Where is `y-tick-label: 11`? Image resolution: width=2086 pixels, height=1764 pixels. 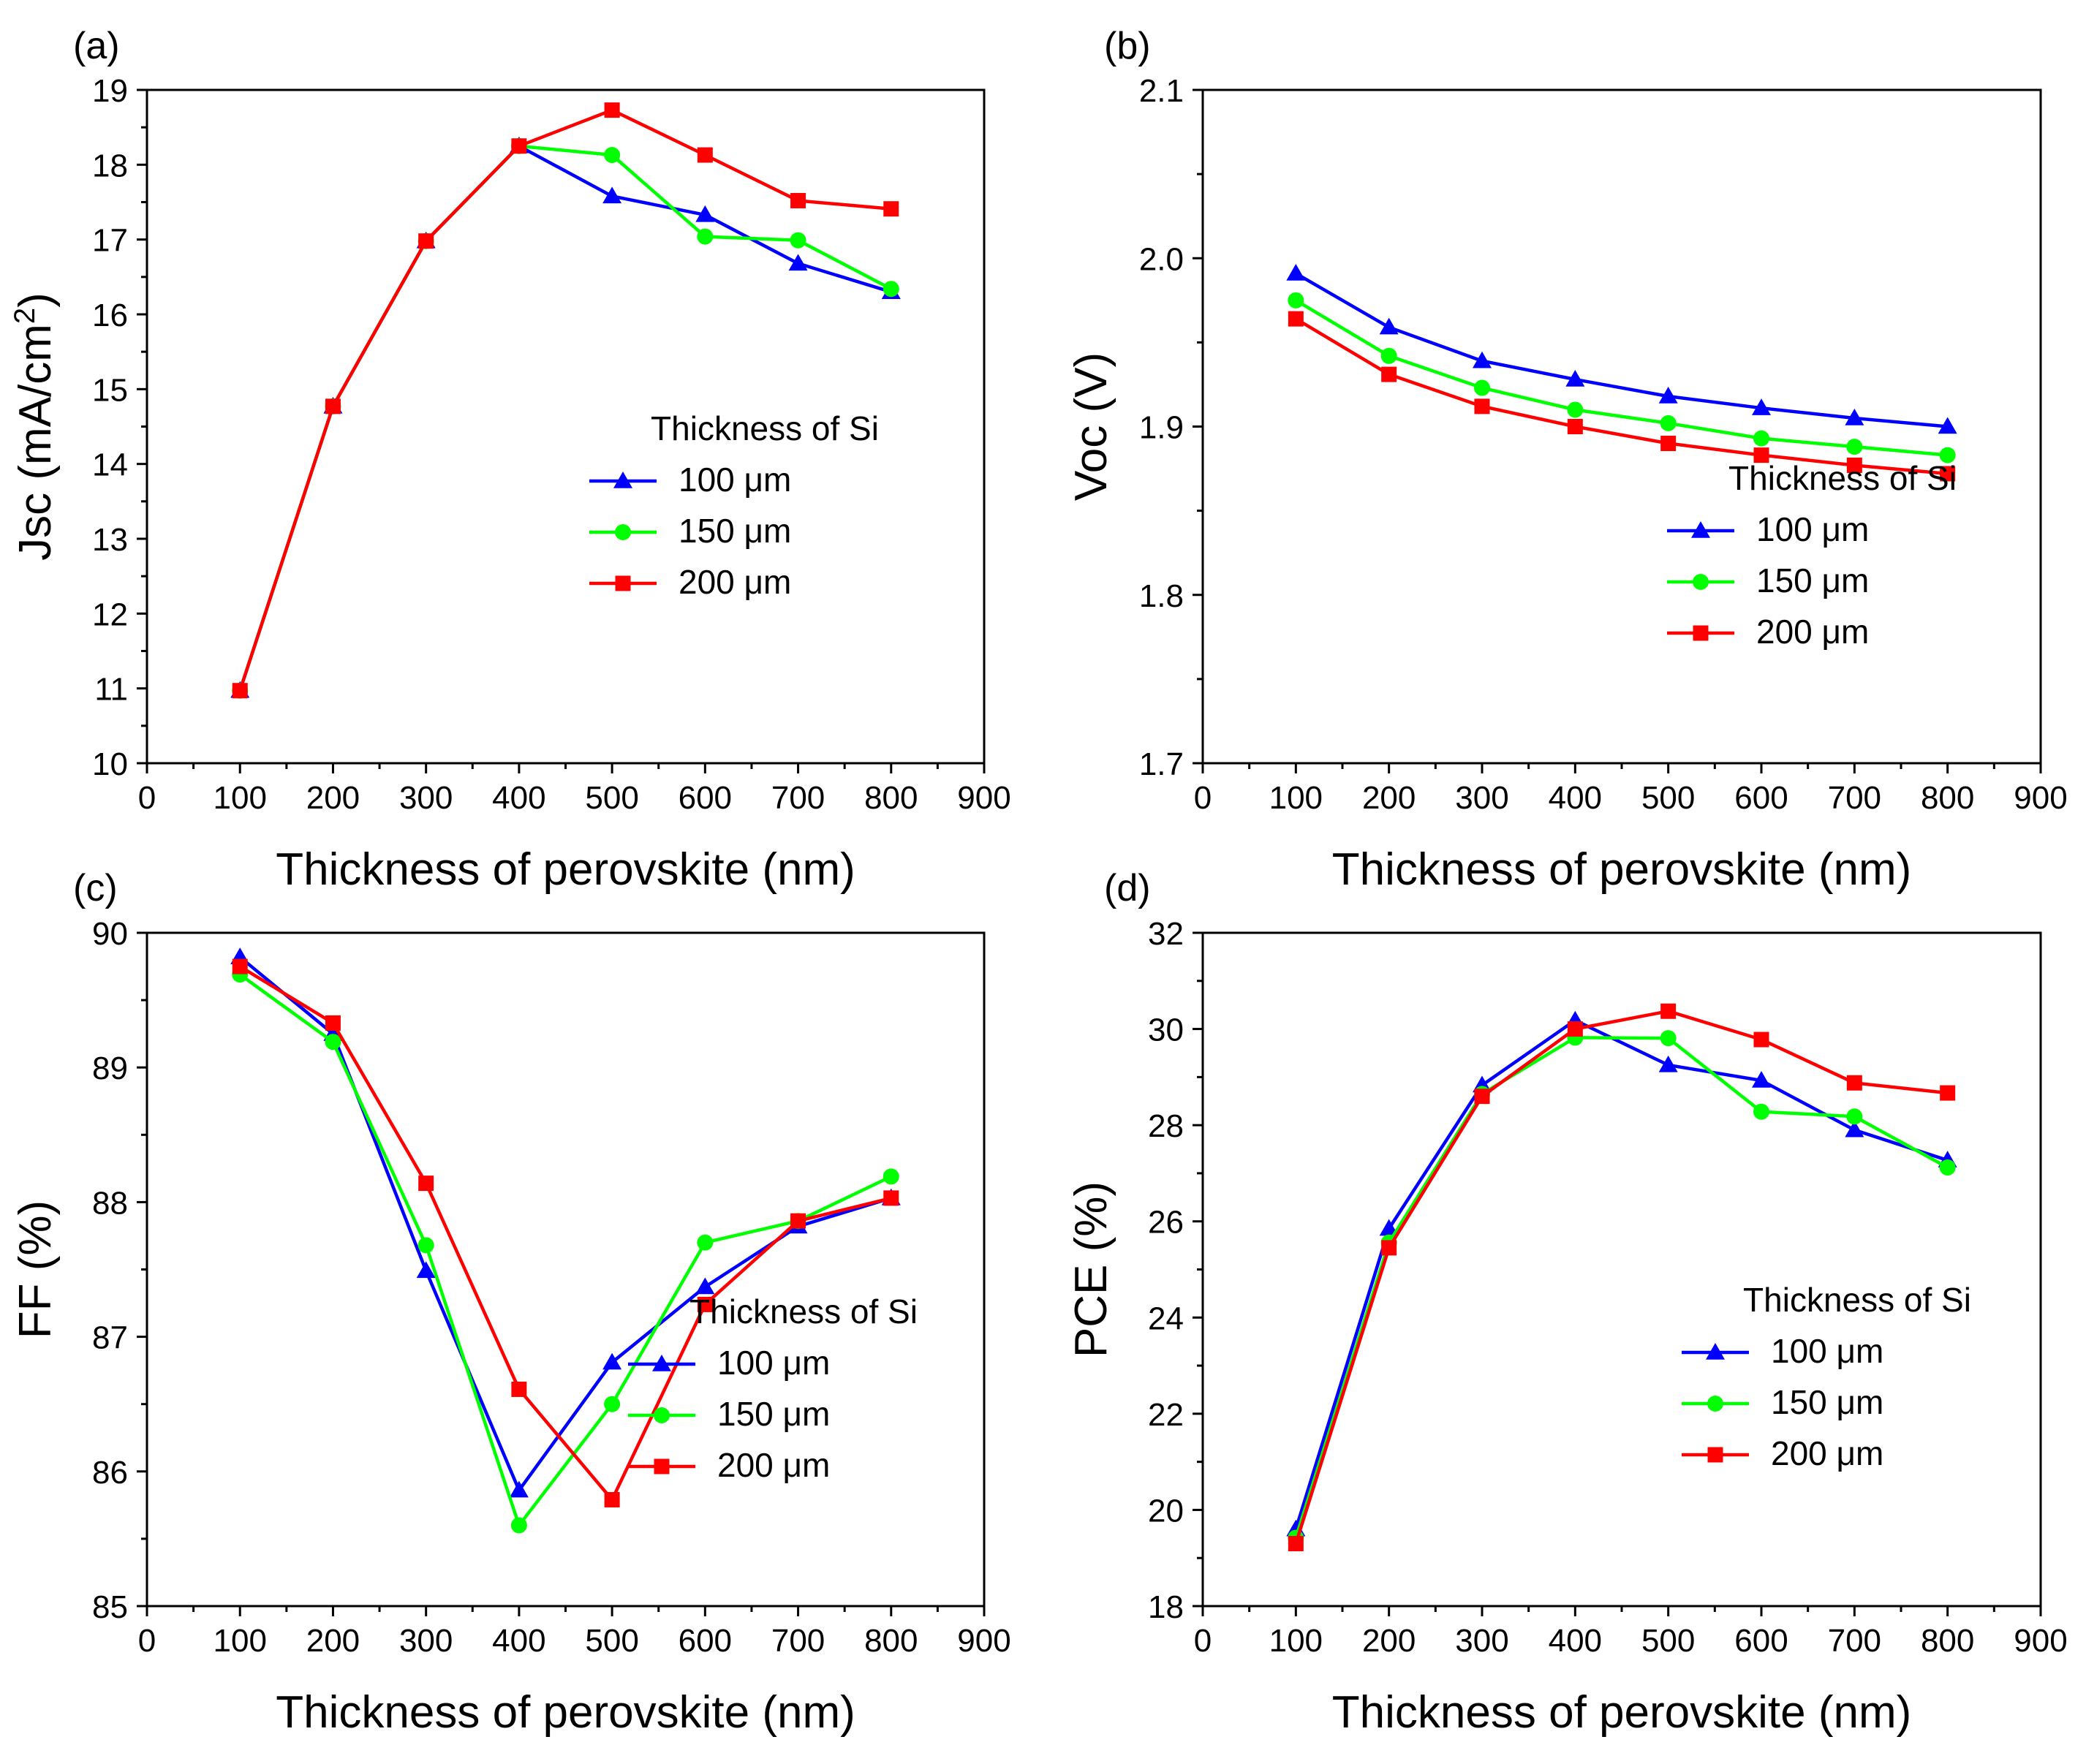 y-tick-label: 11 is located at coordinates (111, 690).